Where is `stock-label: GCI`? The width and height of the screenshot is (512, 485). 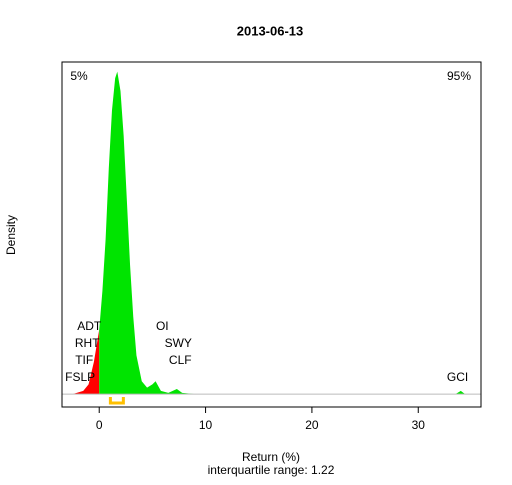 stock-label: GCI is located at coordinates (457, 377).